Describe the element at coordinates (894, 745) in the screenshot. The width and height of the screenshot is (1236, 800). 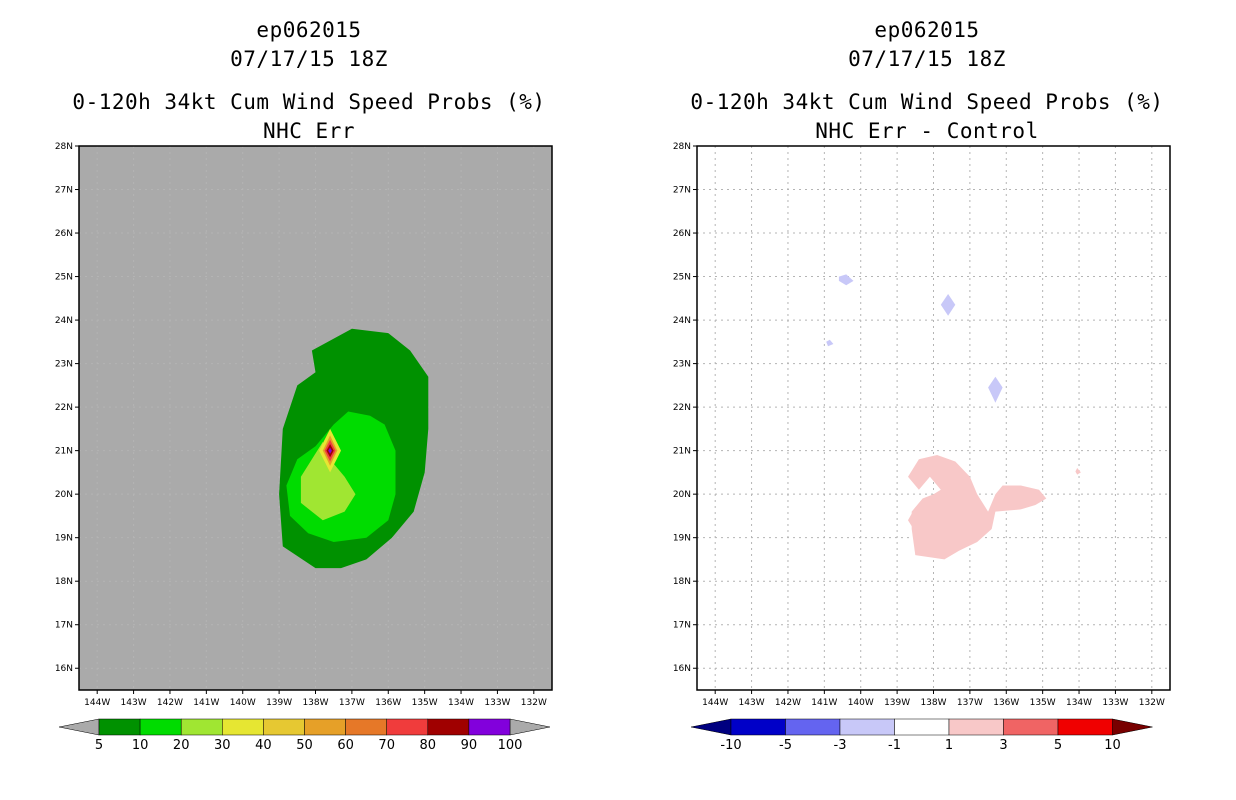
I see `colorbar-label: -1` at that location.